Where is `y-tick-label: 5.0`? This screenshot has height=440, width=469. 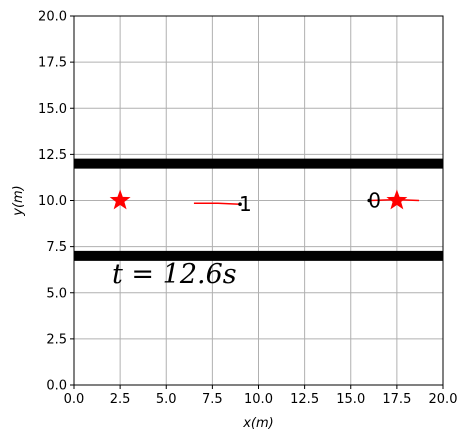
y-tick-label: 5.0 is located at coordinates (56, 293).